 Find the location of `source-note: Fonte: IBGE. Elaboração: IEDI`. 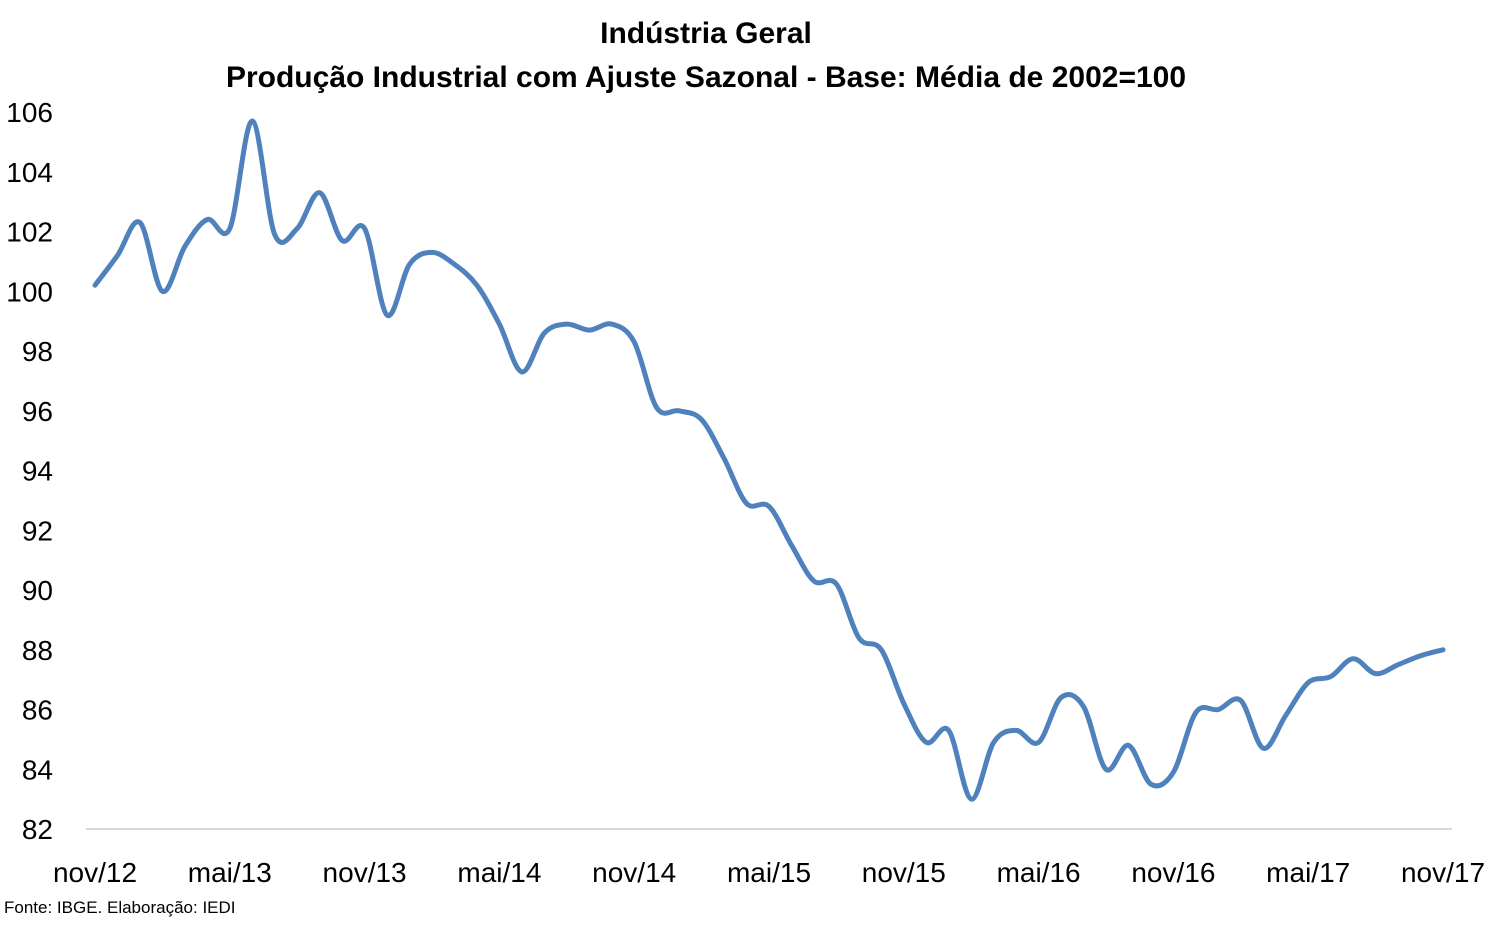

source-note: Fonte: IBGE. Elaboração: IEDI is located at coordinates (120, 907).